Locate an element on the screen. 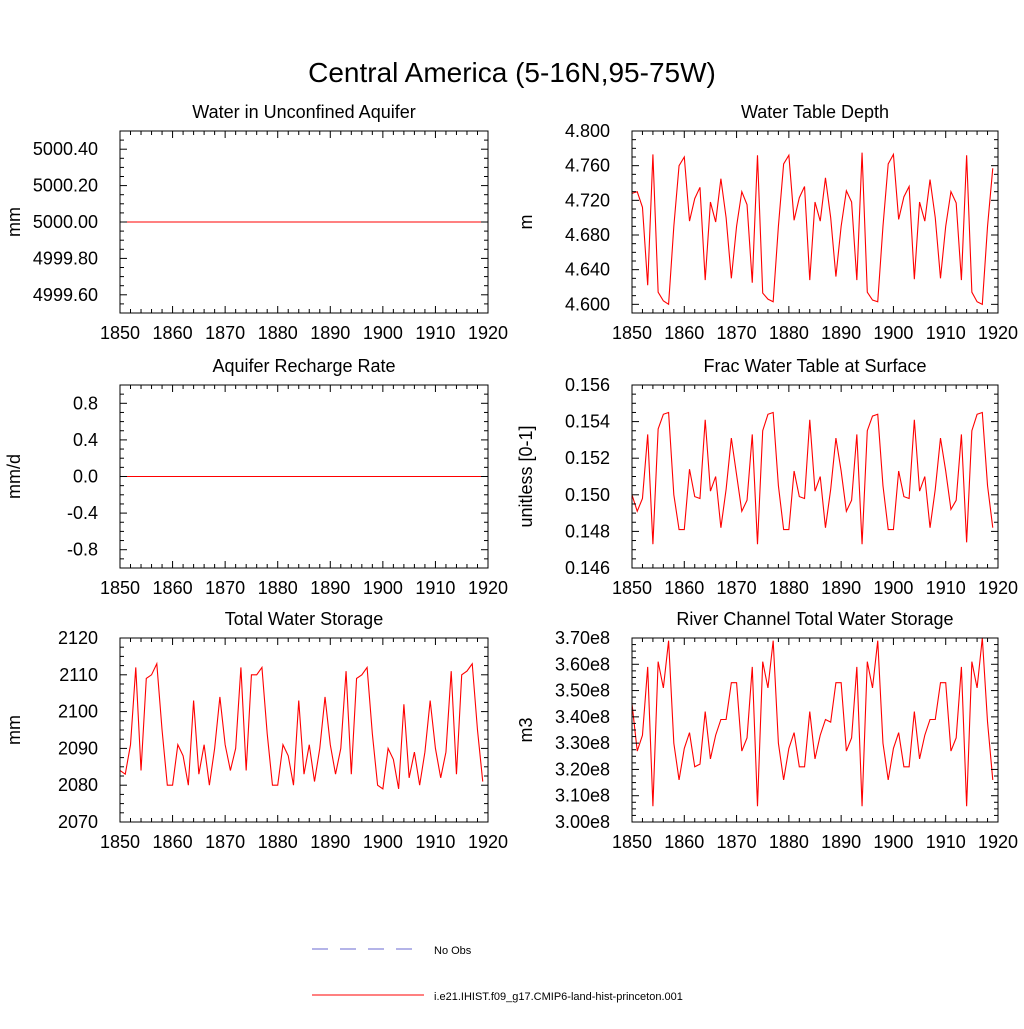 The width and height of the screenshot is (1024, 1029). y-tick-label: 0.0 is located at coordinates (85, 477).